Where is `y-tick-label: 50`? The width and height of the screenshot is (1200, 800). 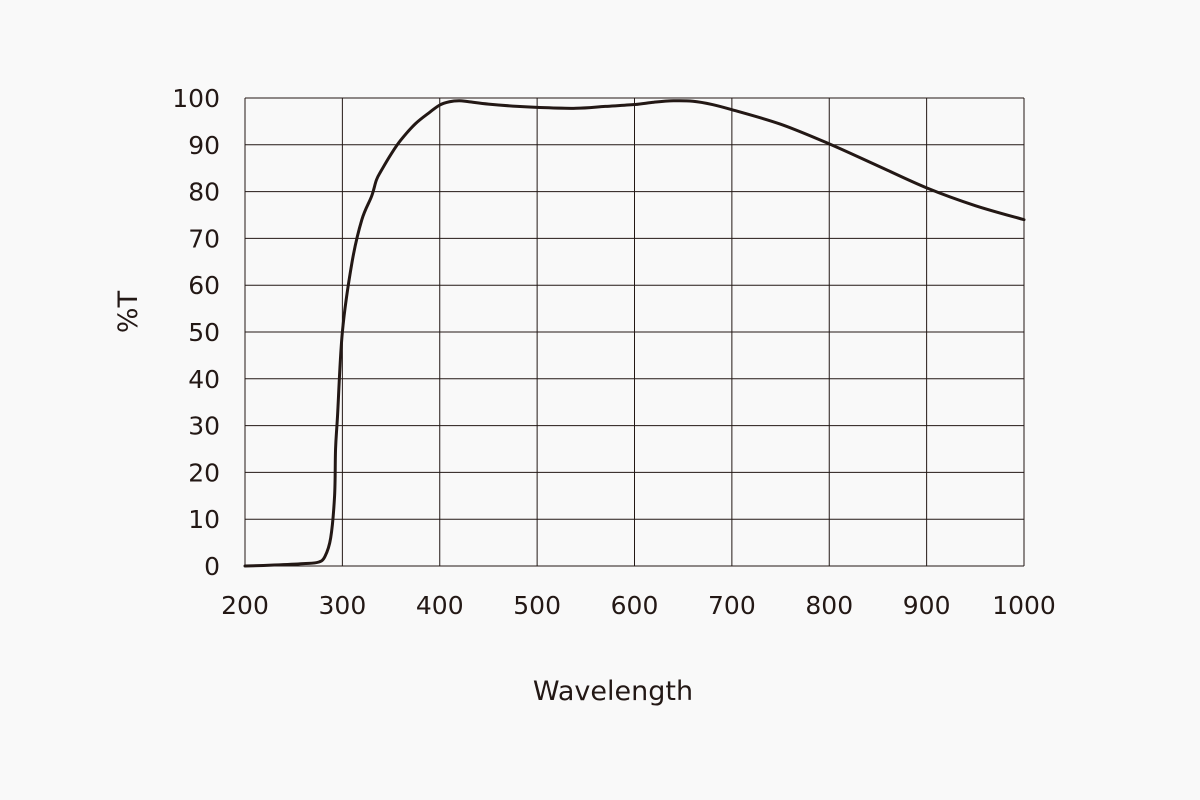 y-tick-label: 50 is located at coordinates (204, 332).